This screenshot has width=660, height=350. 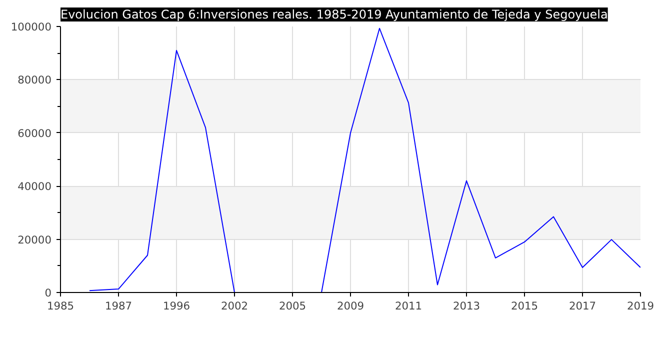 I want to click on y-tick-label: 80000, so click(x=35, y=80).